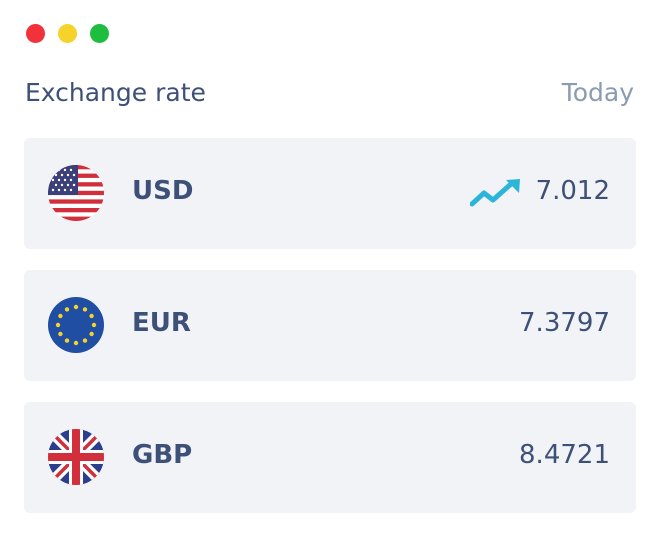  I want to click on title: Exchange rate, so click(115, 92).